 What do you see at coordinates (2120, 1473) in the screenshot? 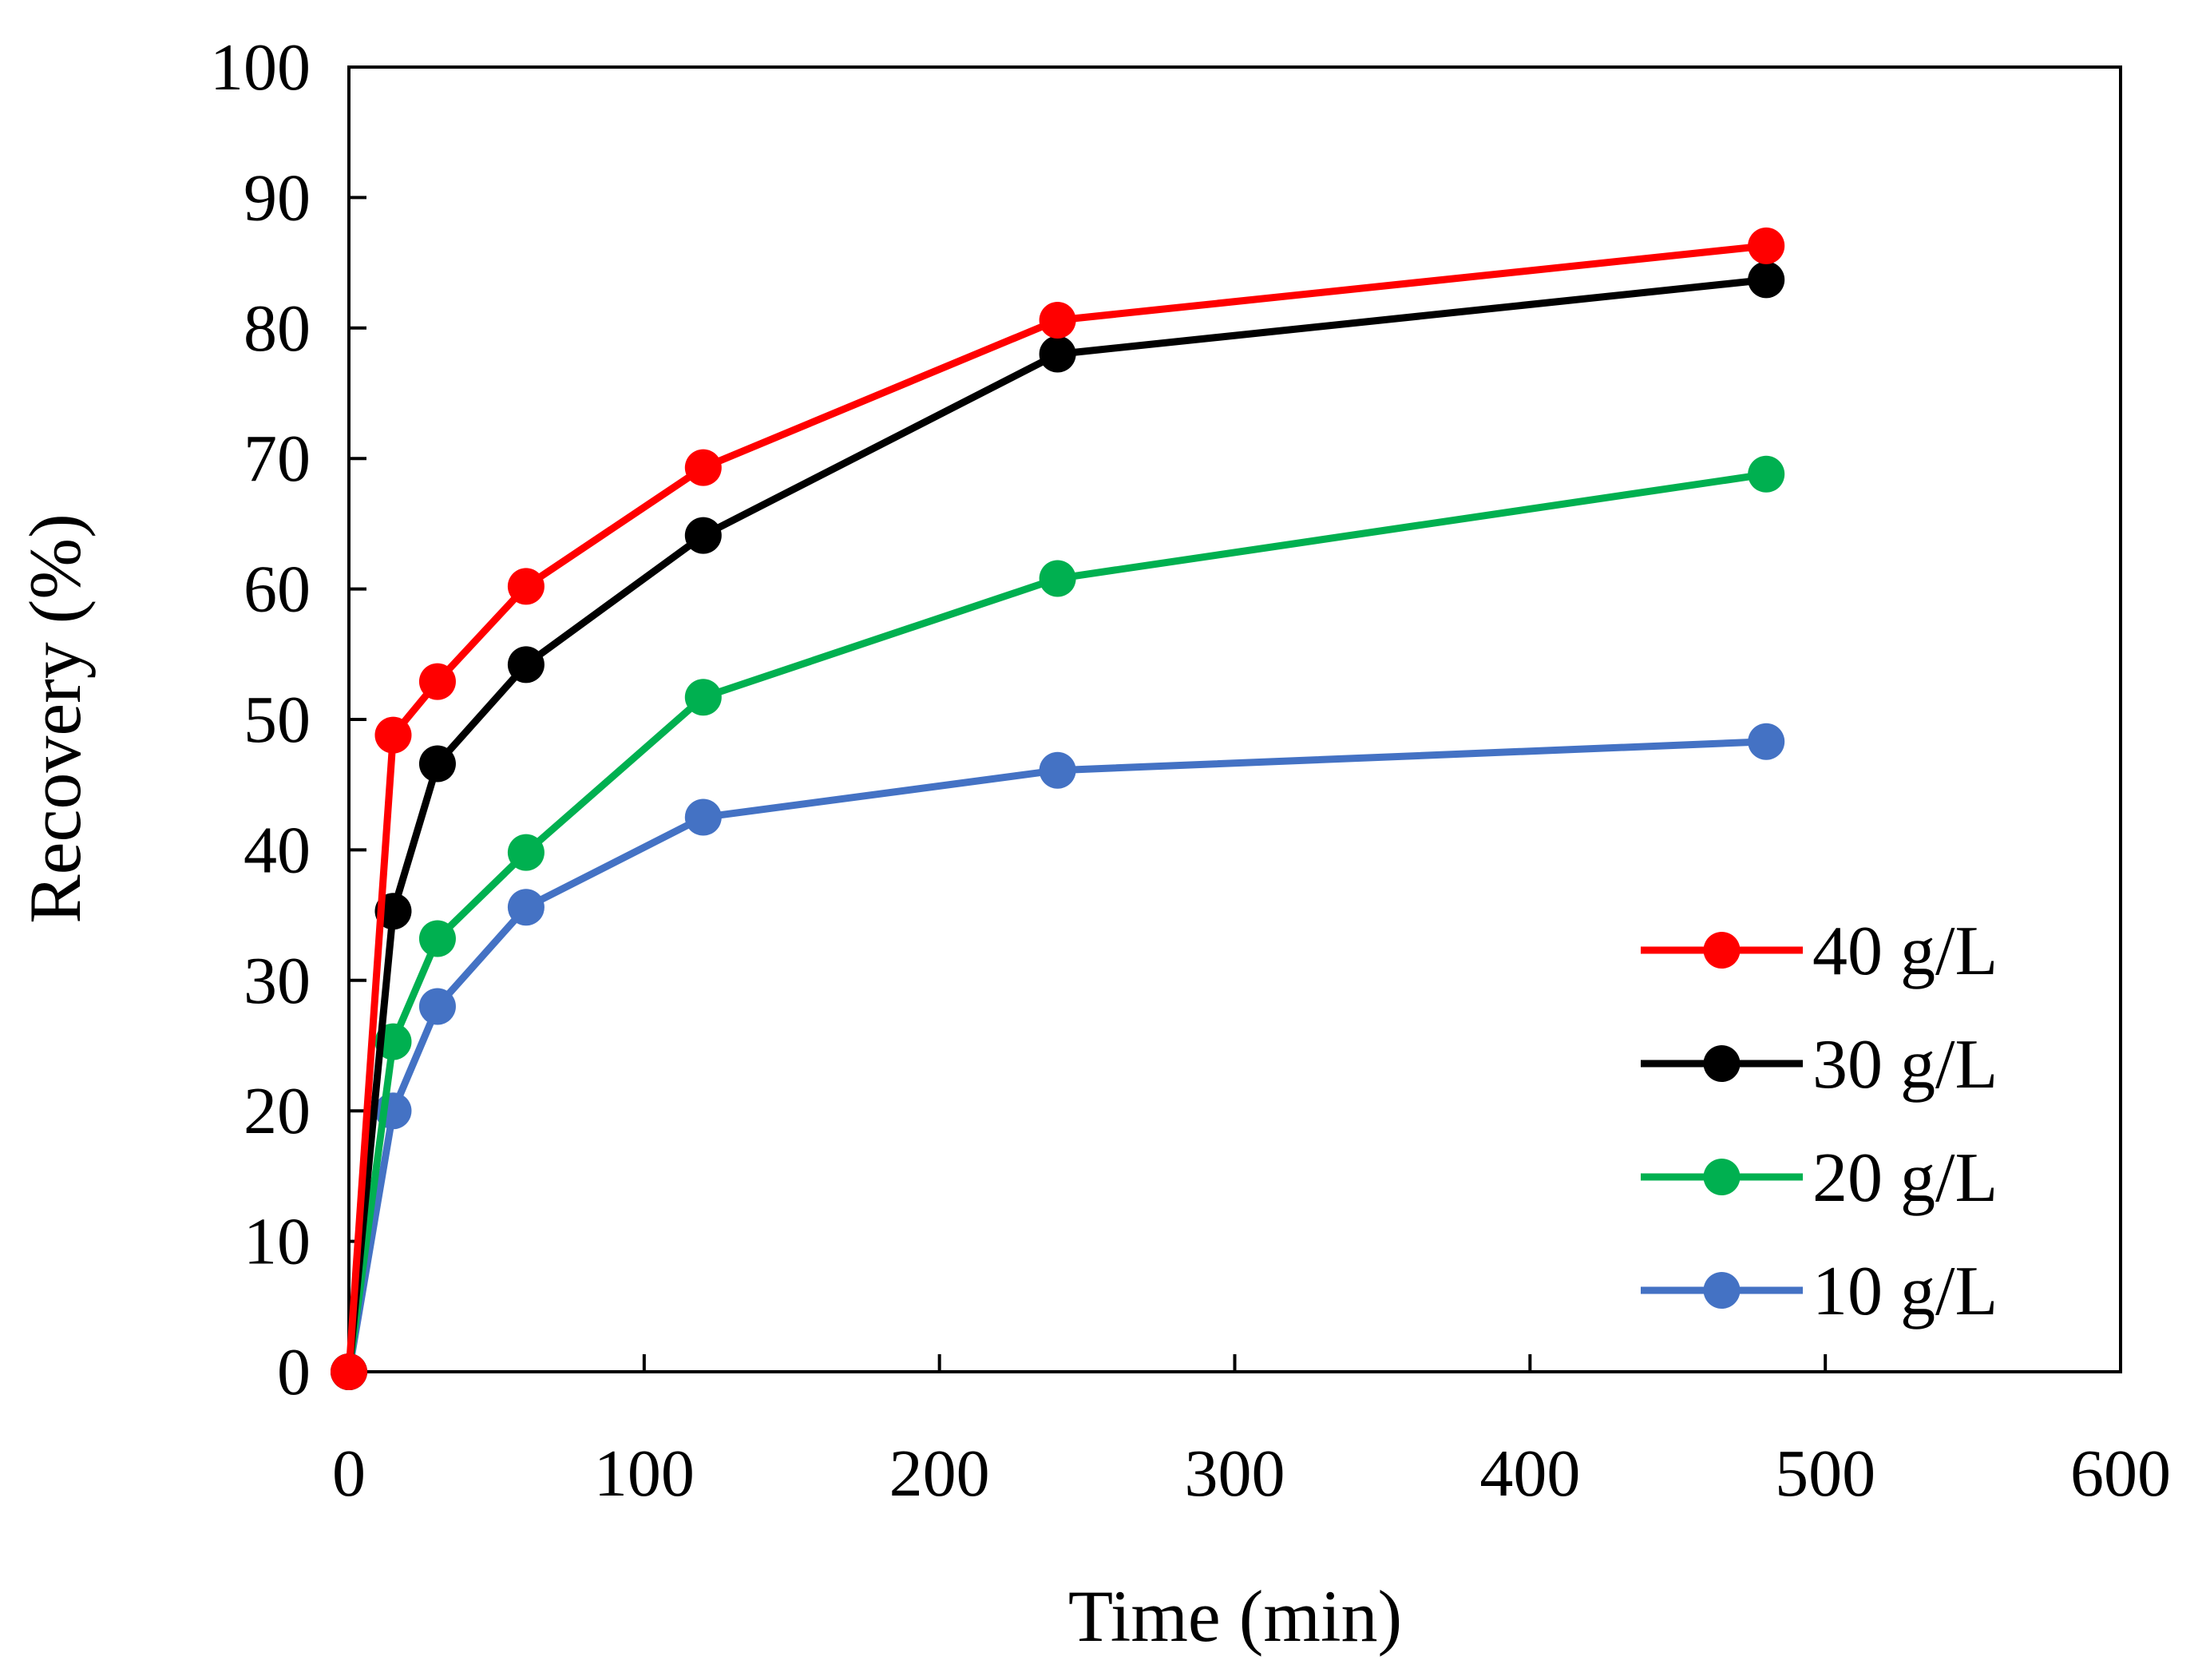
I see `x-tick-label: 600` at bounding box center [2120, 1473].